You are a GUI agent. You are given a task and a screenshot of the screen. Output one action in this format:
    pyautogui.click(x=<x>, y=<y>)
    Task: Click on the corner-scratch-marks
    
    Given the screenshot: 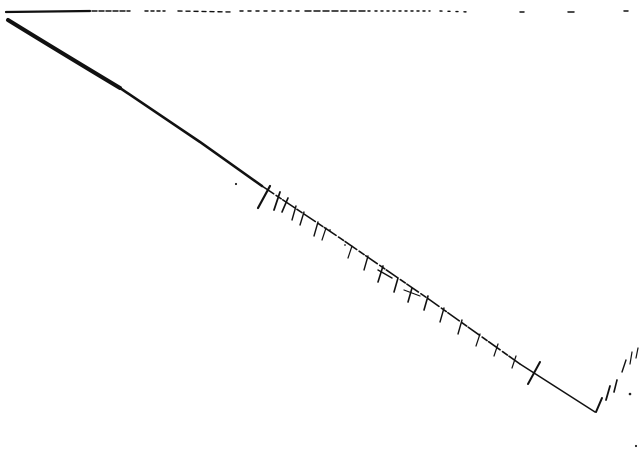 What is the action you would take?
    pyautogui.click(x=617, y=380)
    